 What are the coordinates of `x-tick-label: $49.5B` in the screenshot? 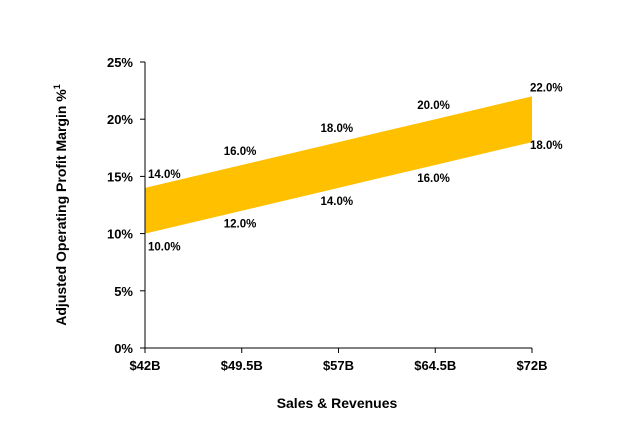 It's located at (242, 365).